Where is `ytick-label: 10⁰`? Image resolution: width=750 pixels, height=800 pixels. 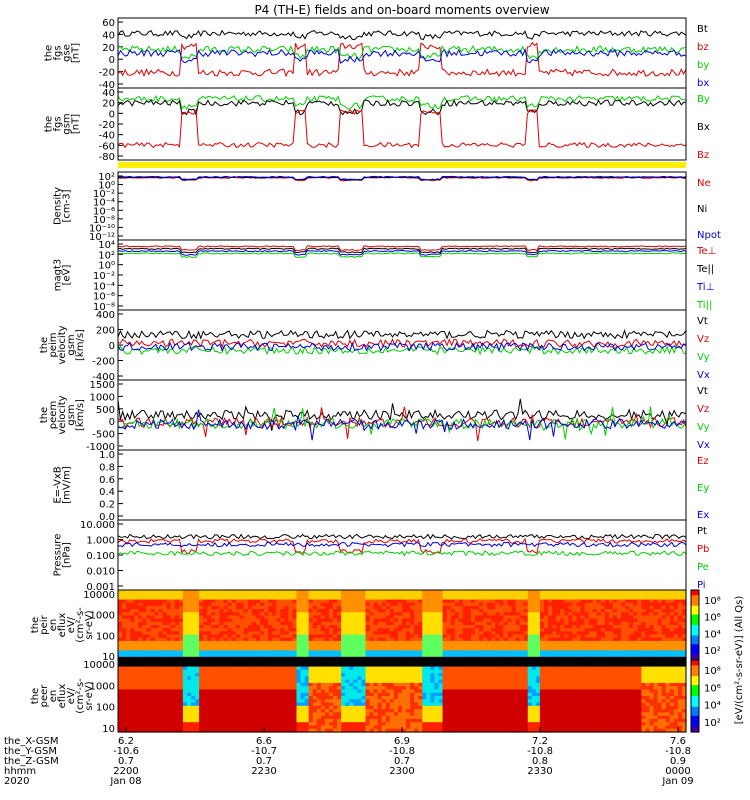
ytick-label: 10⁰ is located at coordinates (106, 266).